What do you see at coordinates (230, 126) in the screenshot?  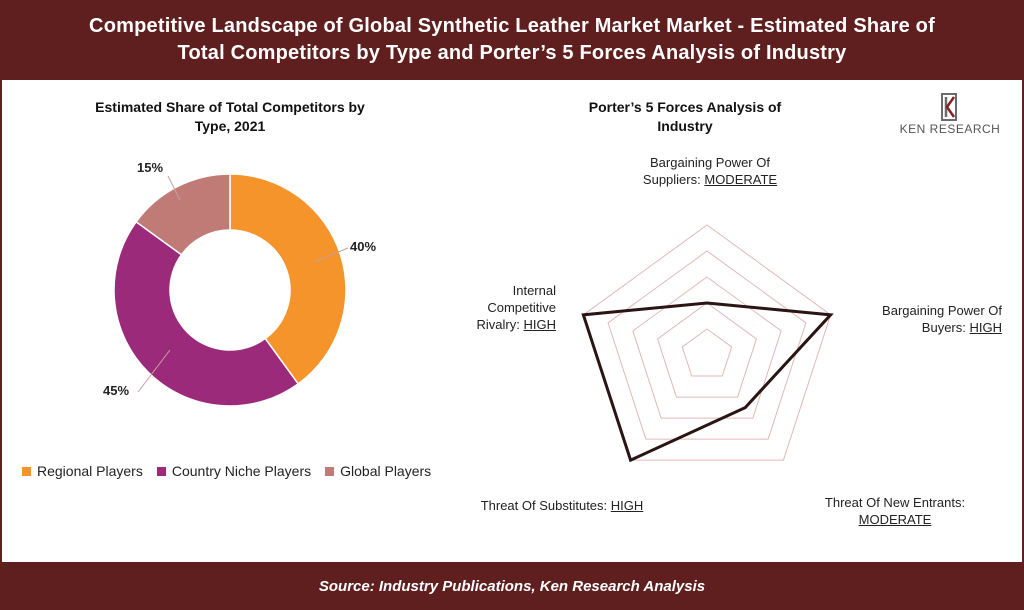 I see `donut-title-line-2: Type, 2021` at bounding box center [230, 126].